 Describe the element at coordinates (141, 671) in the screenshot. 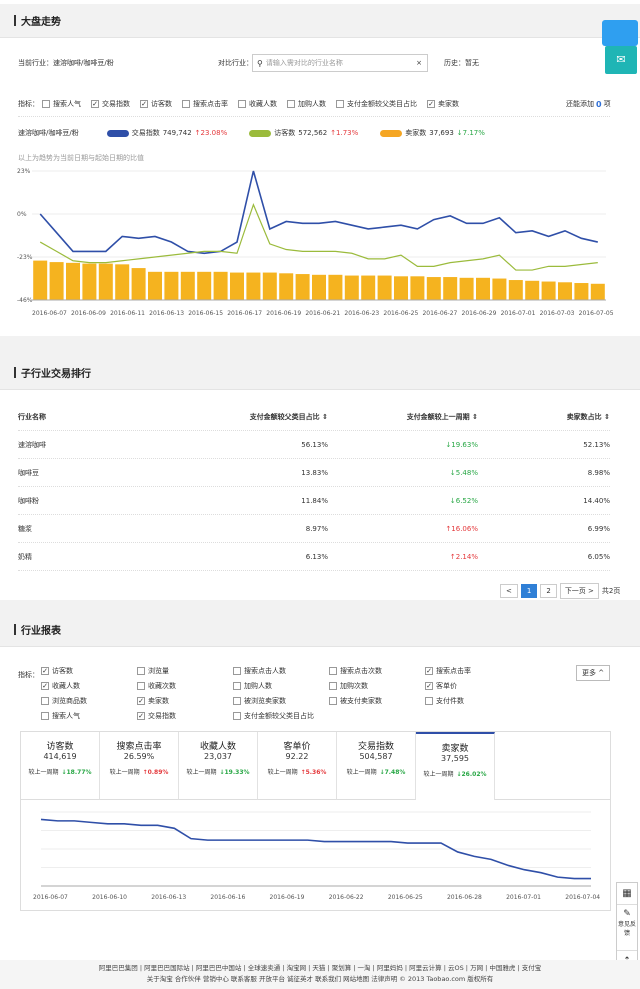

I see `report-metric-0-1-checkbox` at that location.